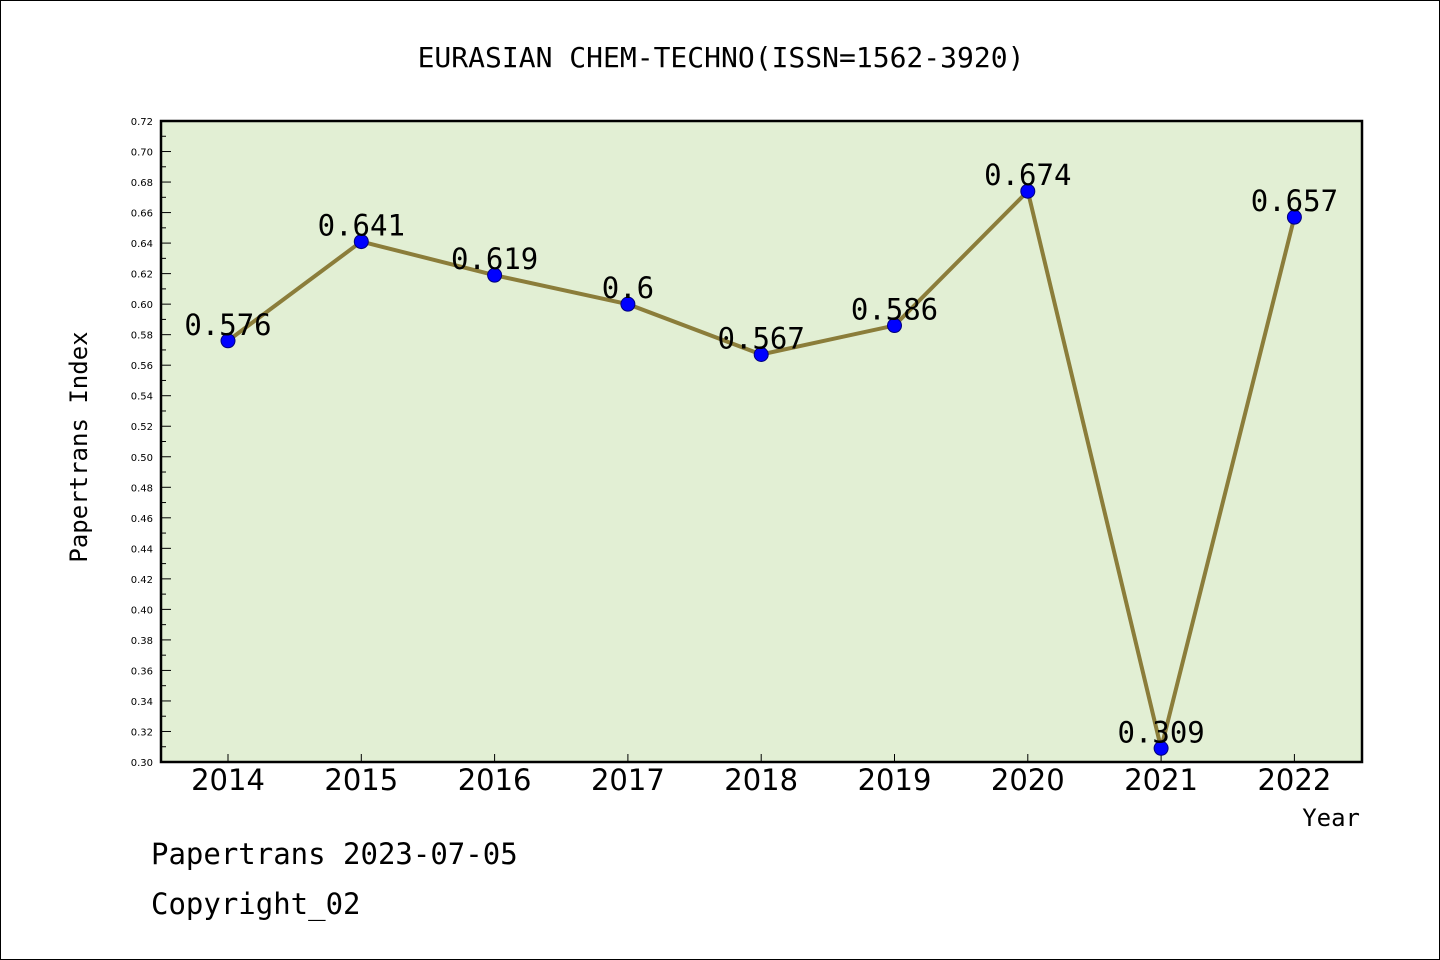 Image resolution: width=1440 pixels, height=960 pixels. What do you see at coordinates (1161, 780) in the screenshot?
I see `x-tick-label: 2021` at bounding box center [1161, 780].